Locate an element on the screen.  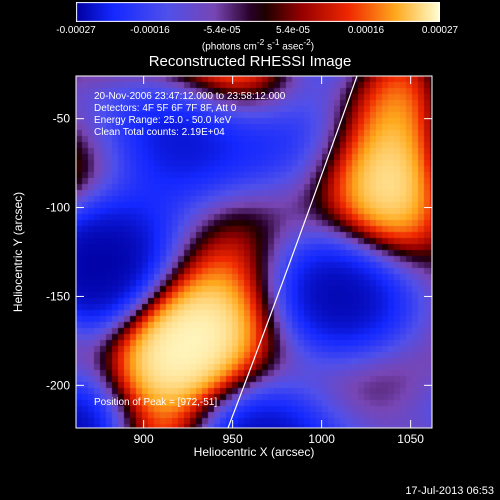
y-tick-label: -100 is located at coordinates (58, 208).